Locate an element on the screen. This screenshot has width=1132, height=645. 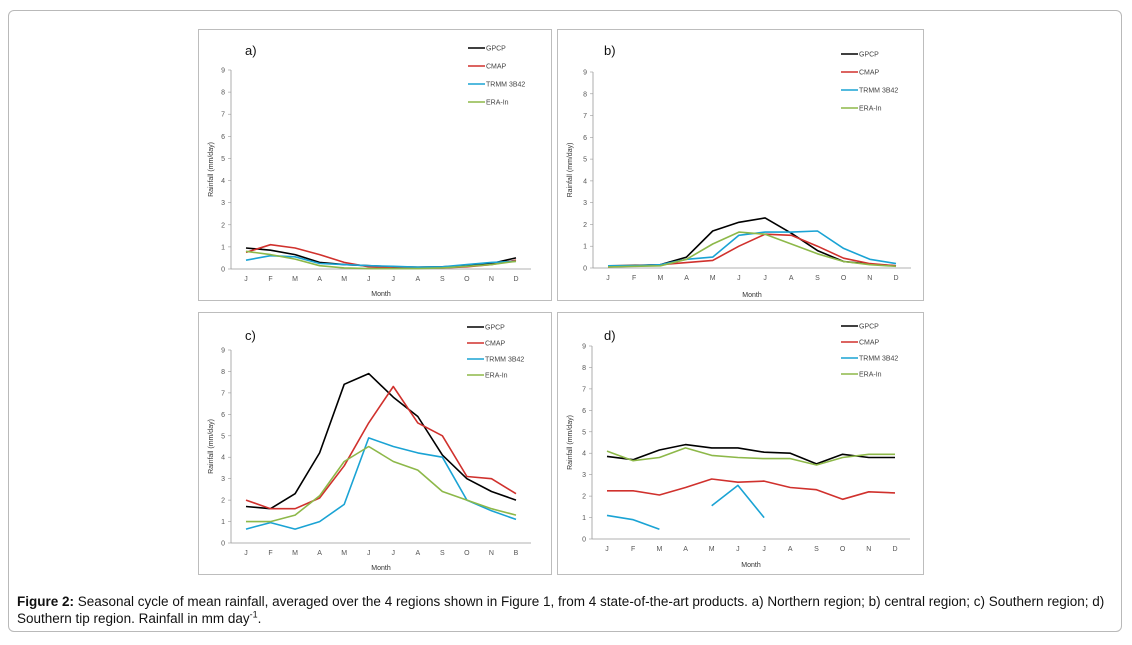
panel-label: c) is located at coordinates (250, 335).